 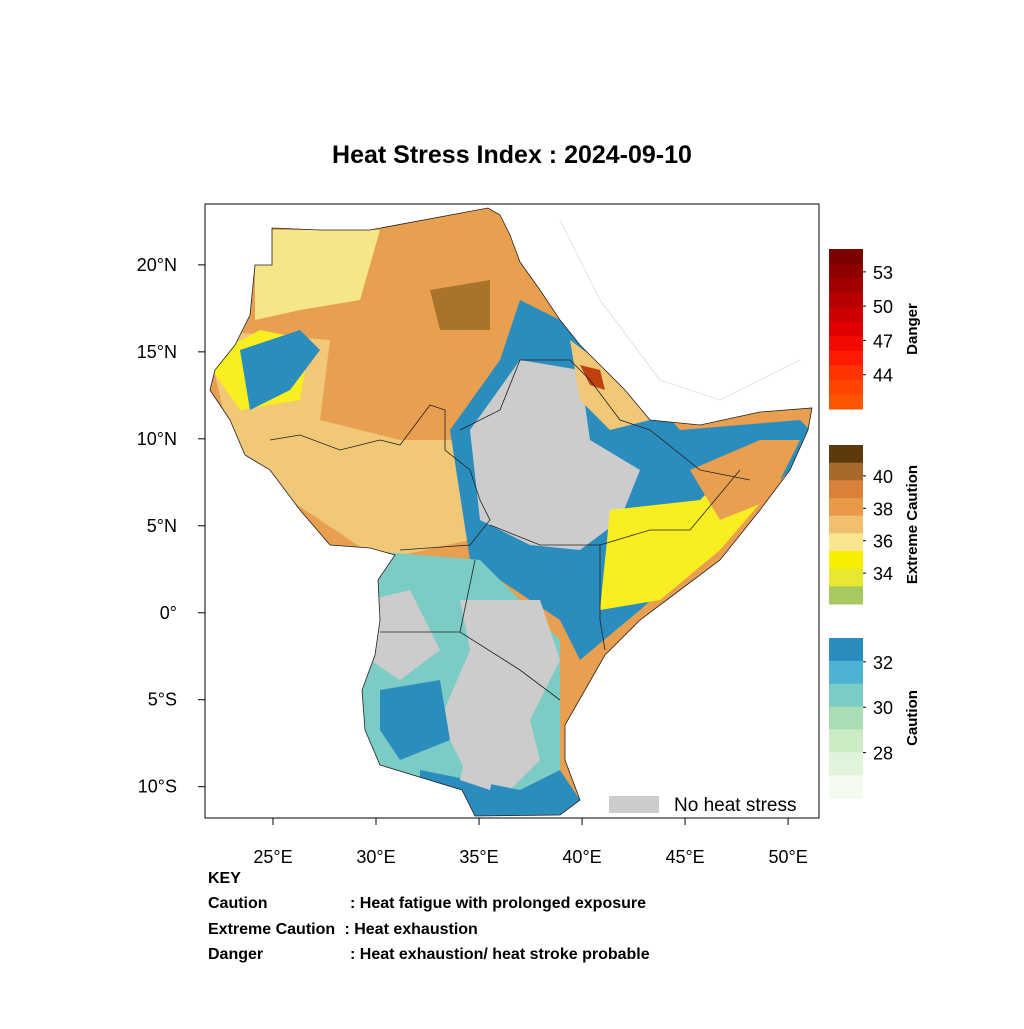 I want to click on colorbar-tick-label: 30, so click(x=883, y=708).